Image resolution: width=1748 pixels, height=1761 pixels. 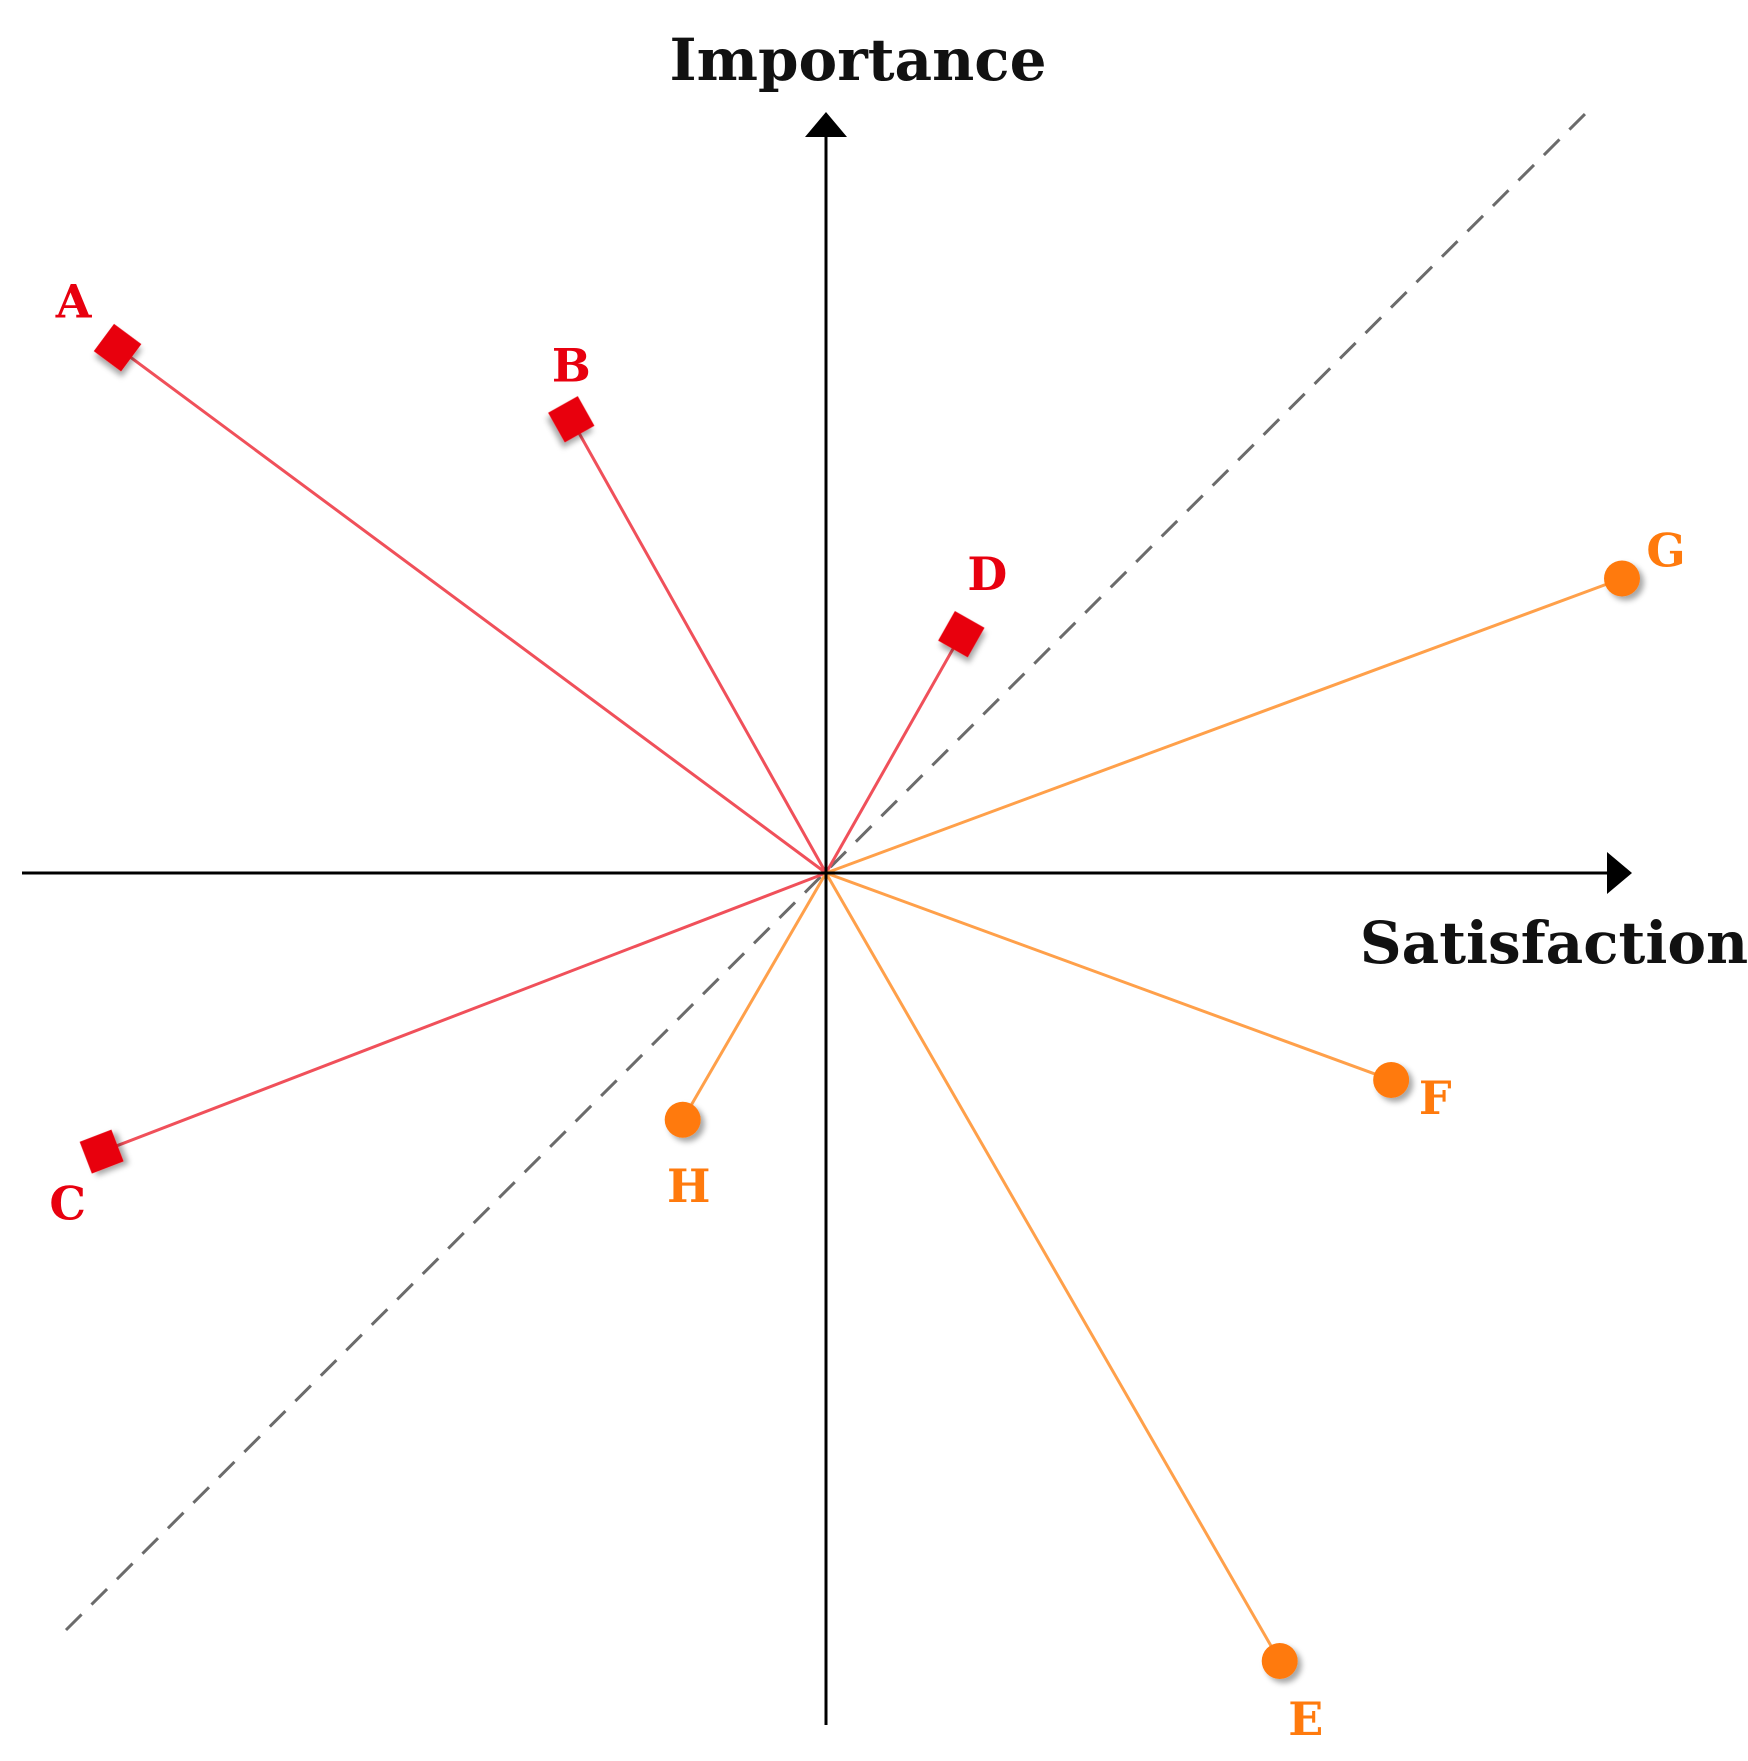 I want to click on vector-line-f, so click(x=1108, y=976).